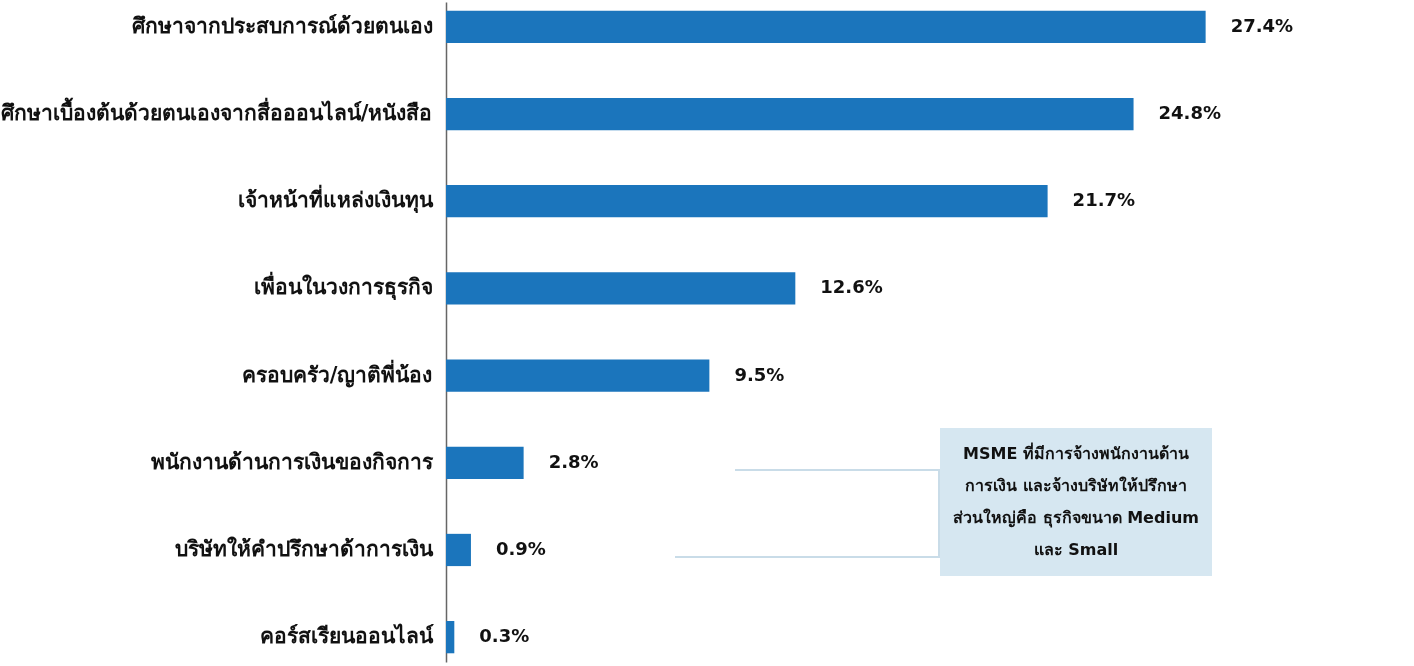 The width and height of the screenshot is (1414, 666). I want to click on y-tick-label: เพื่อนในวงการธุรกิจ, so click(343, 286).